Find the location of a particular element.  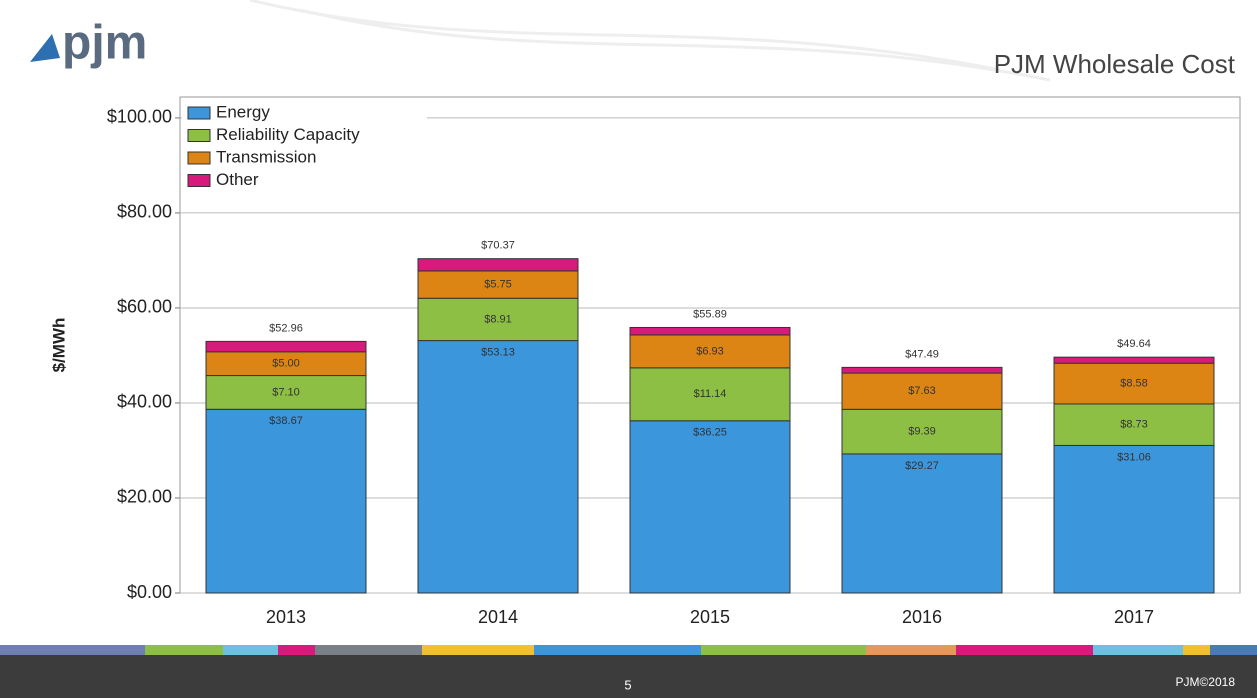

footer-strip is located at coordinates (628, 650).